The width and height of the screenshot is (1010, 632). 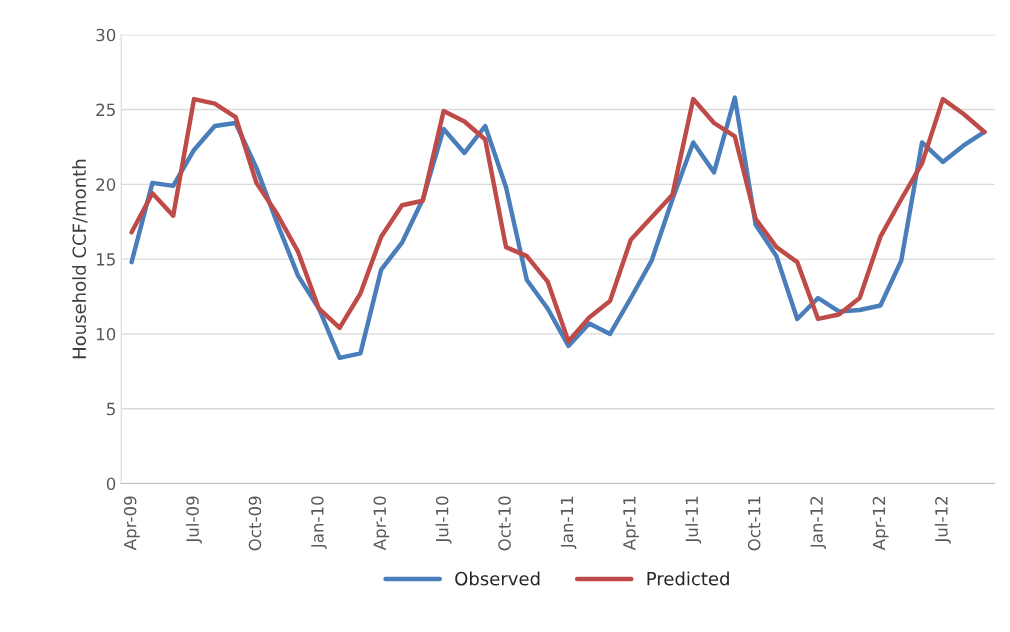 I want to click on y-tick-label: 10, so click(x=106, y=334).